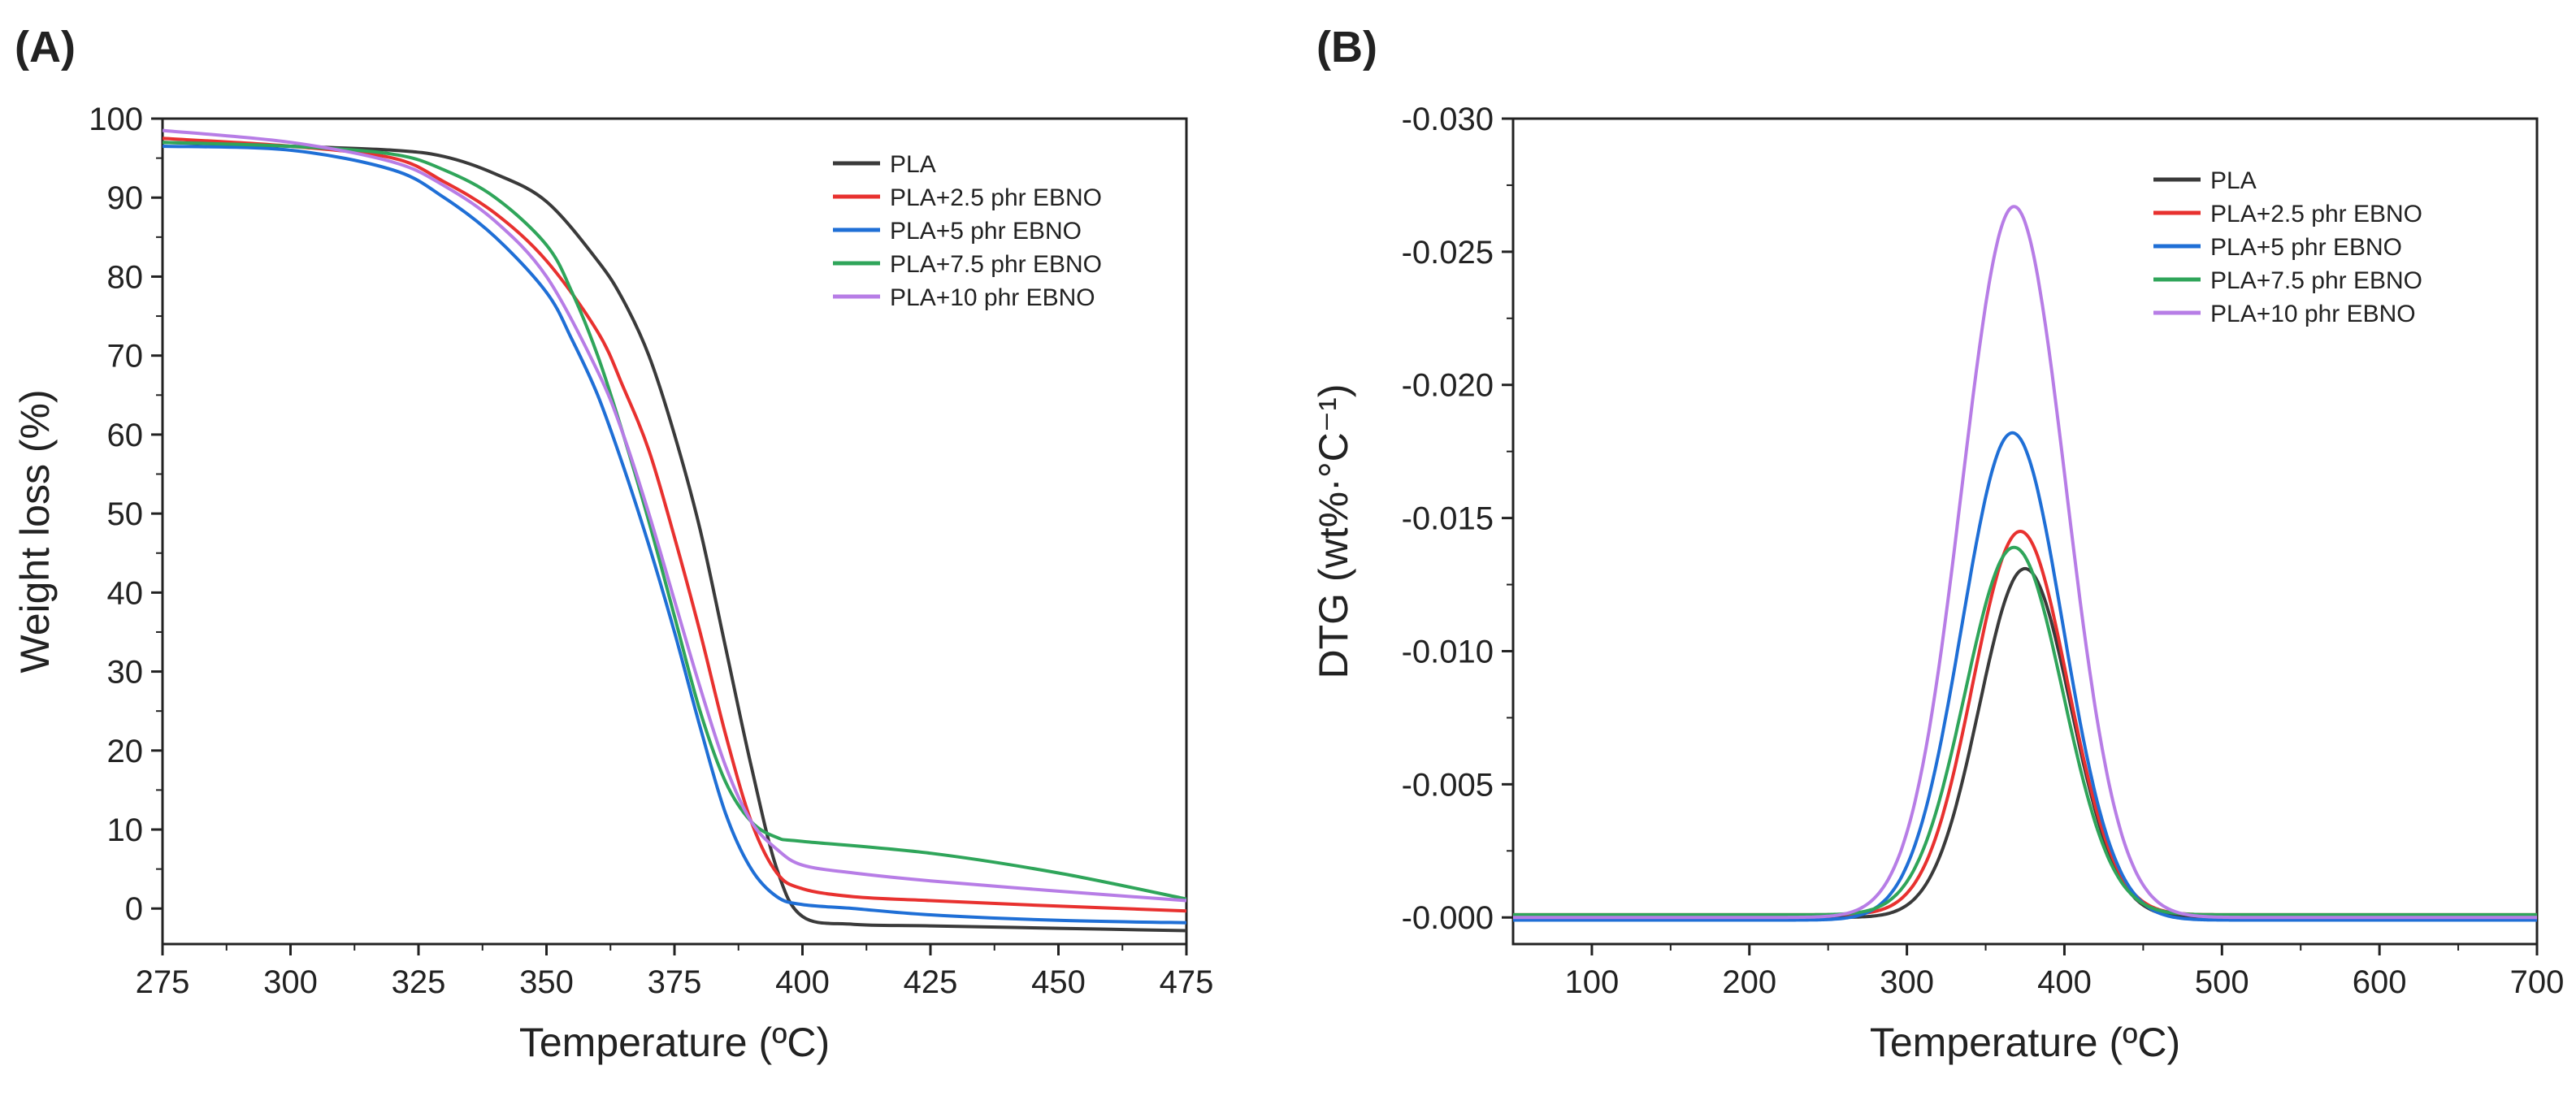 This screenshot has height=1096, width=2576. Describe the element at coordinates (126, 198) in the screenshot. I see `y-tick-label: 90` at that location.